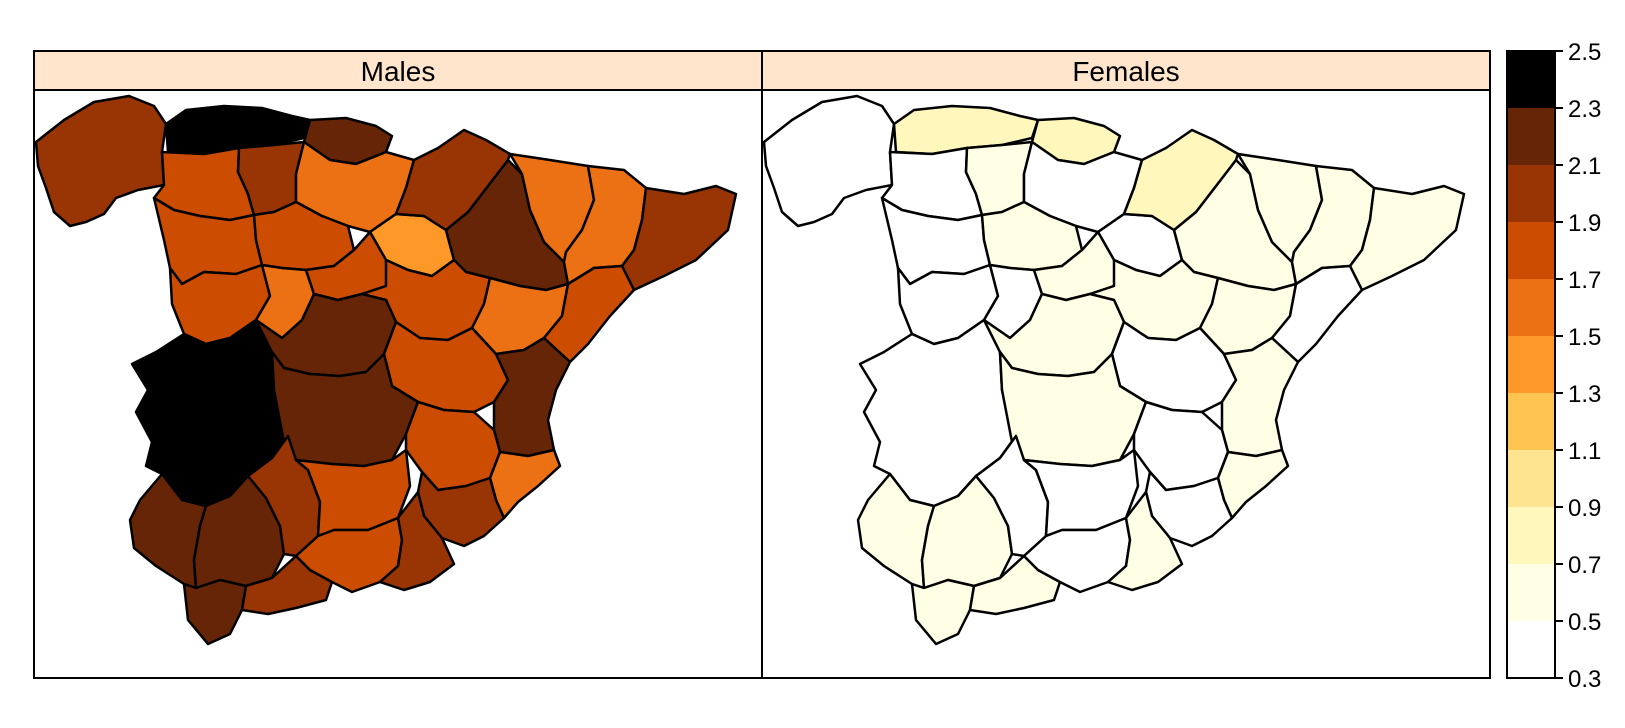 The height and width of the screenshot is (728, 1625). What do you see at coordinates (1584, 109) in the screenshot?
I see `color-key-tick-label: 2.3` at bounding box center [1584, 109].